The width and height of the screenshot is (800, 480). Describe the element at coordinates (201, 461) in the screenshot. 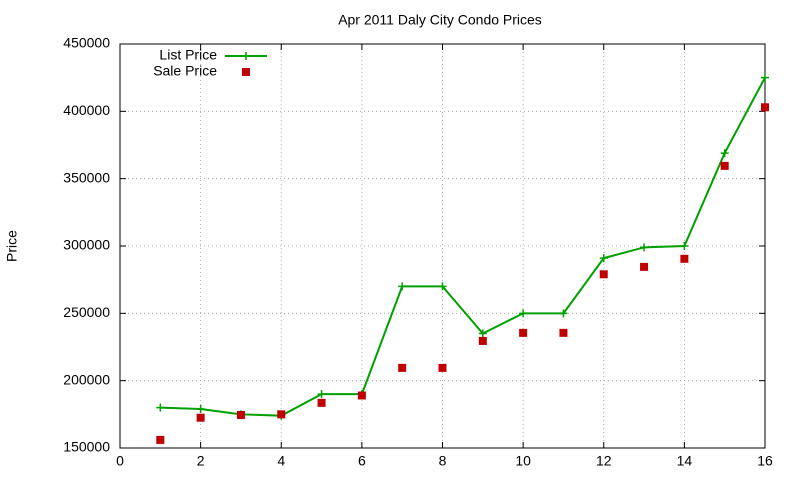

I see `x-tick-label: 2` at that location.